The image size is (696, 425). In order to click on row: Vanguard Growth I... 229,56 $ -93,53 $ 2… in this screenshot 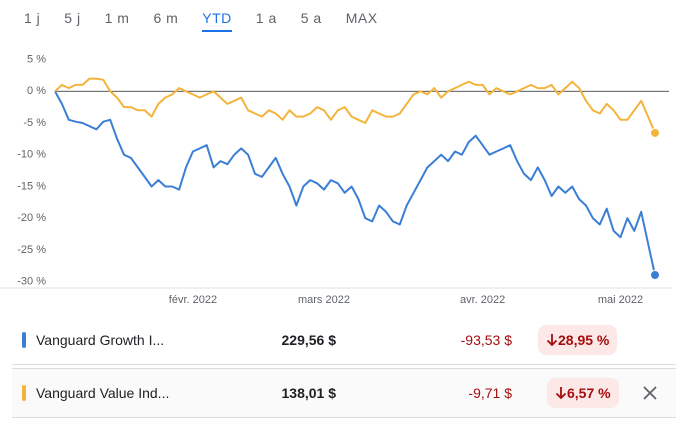, I will do `click(344, 340)`.